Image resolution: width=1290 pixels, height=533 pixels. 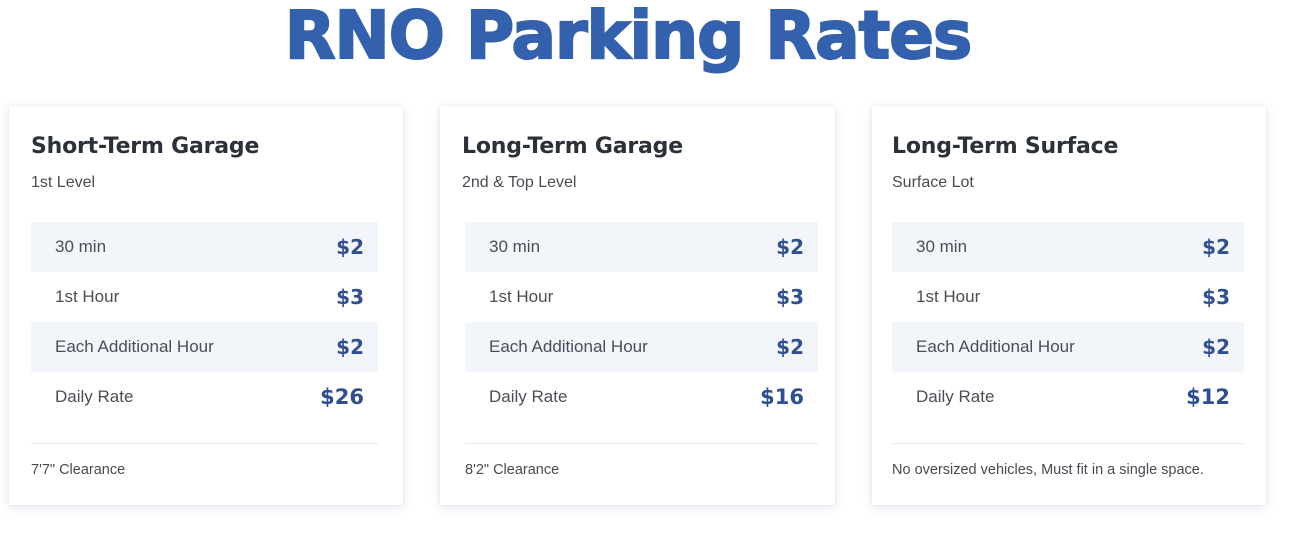 I want to click on rate-row-daily: Daily Rate $12, so click(x=1068, y=397).